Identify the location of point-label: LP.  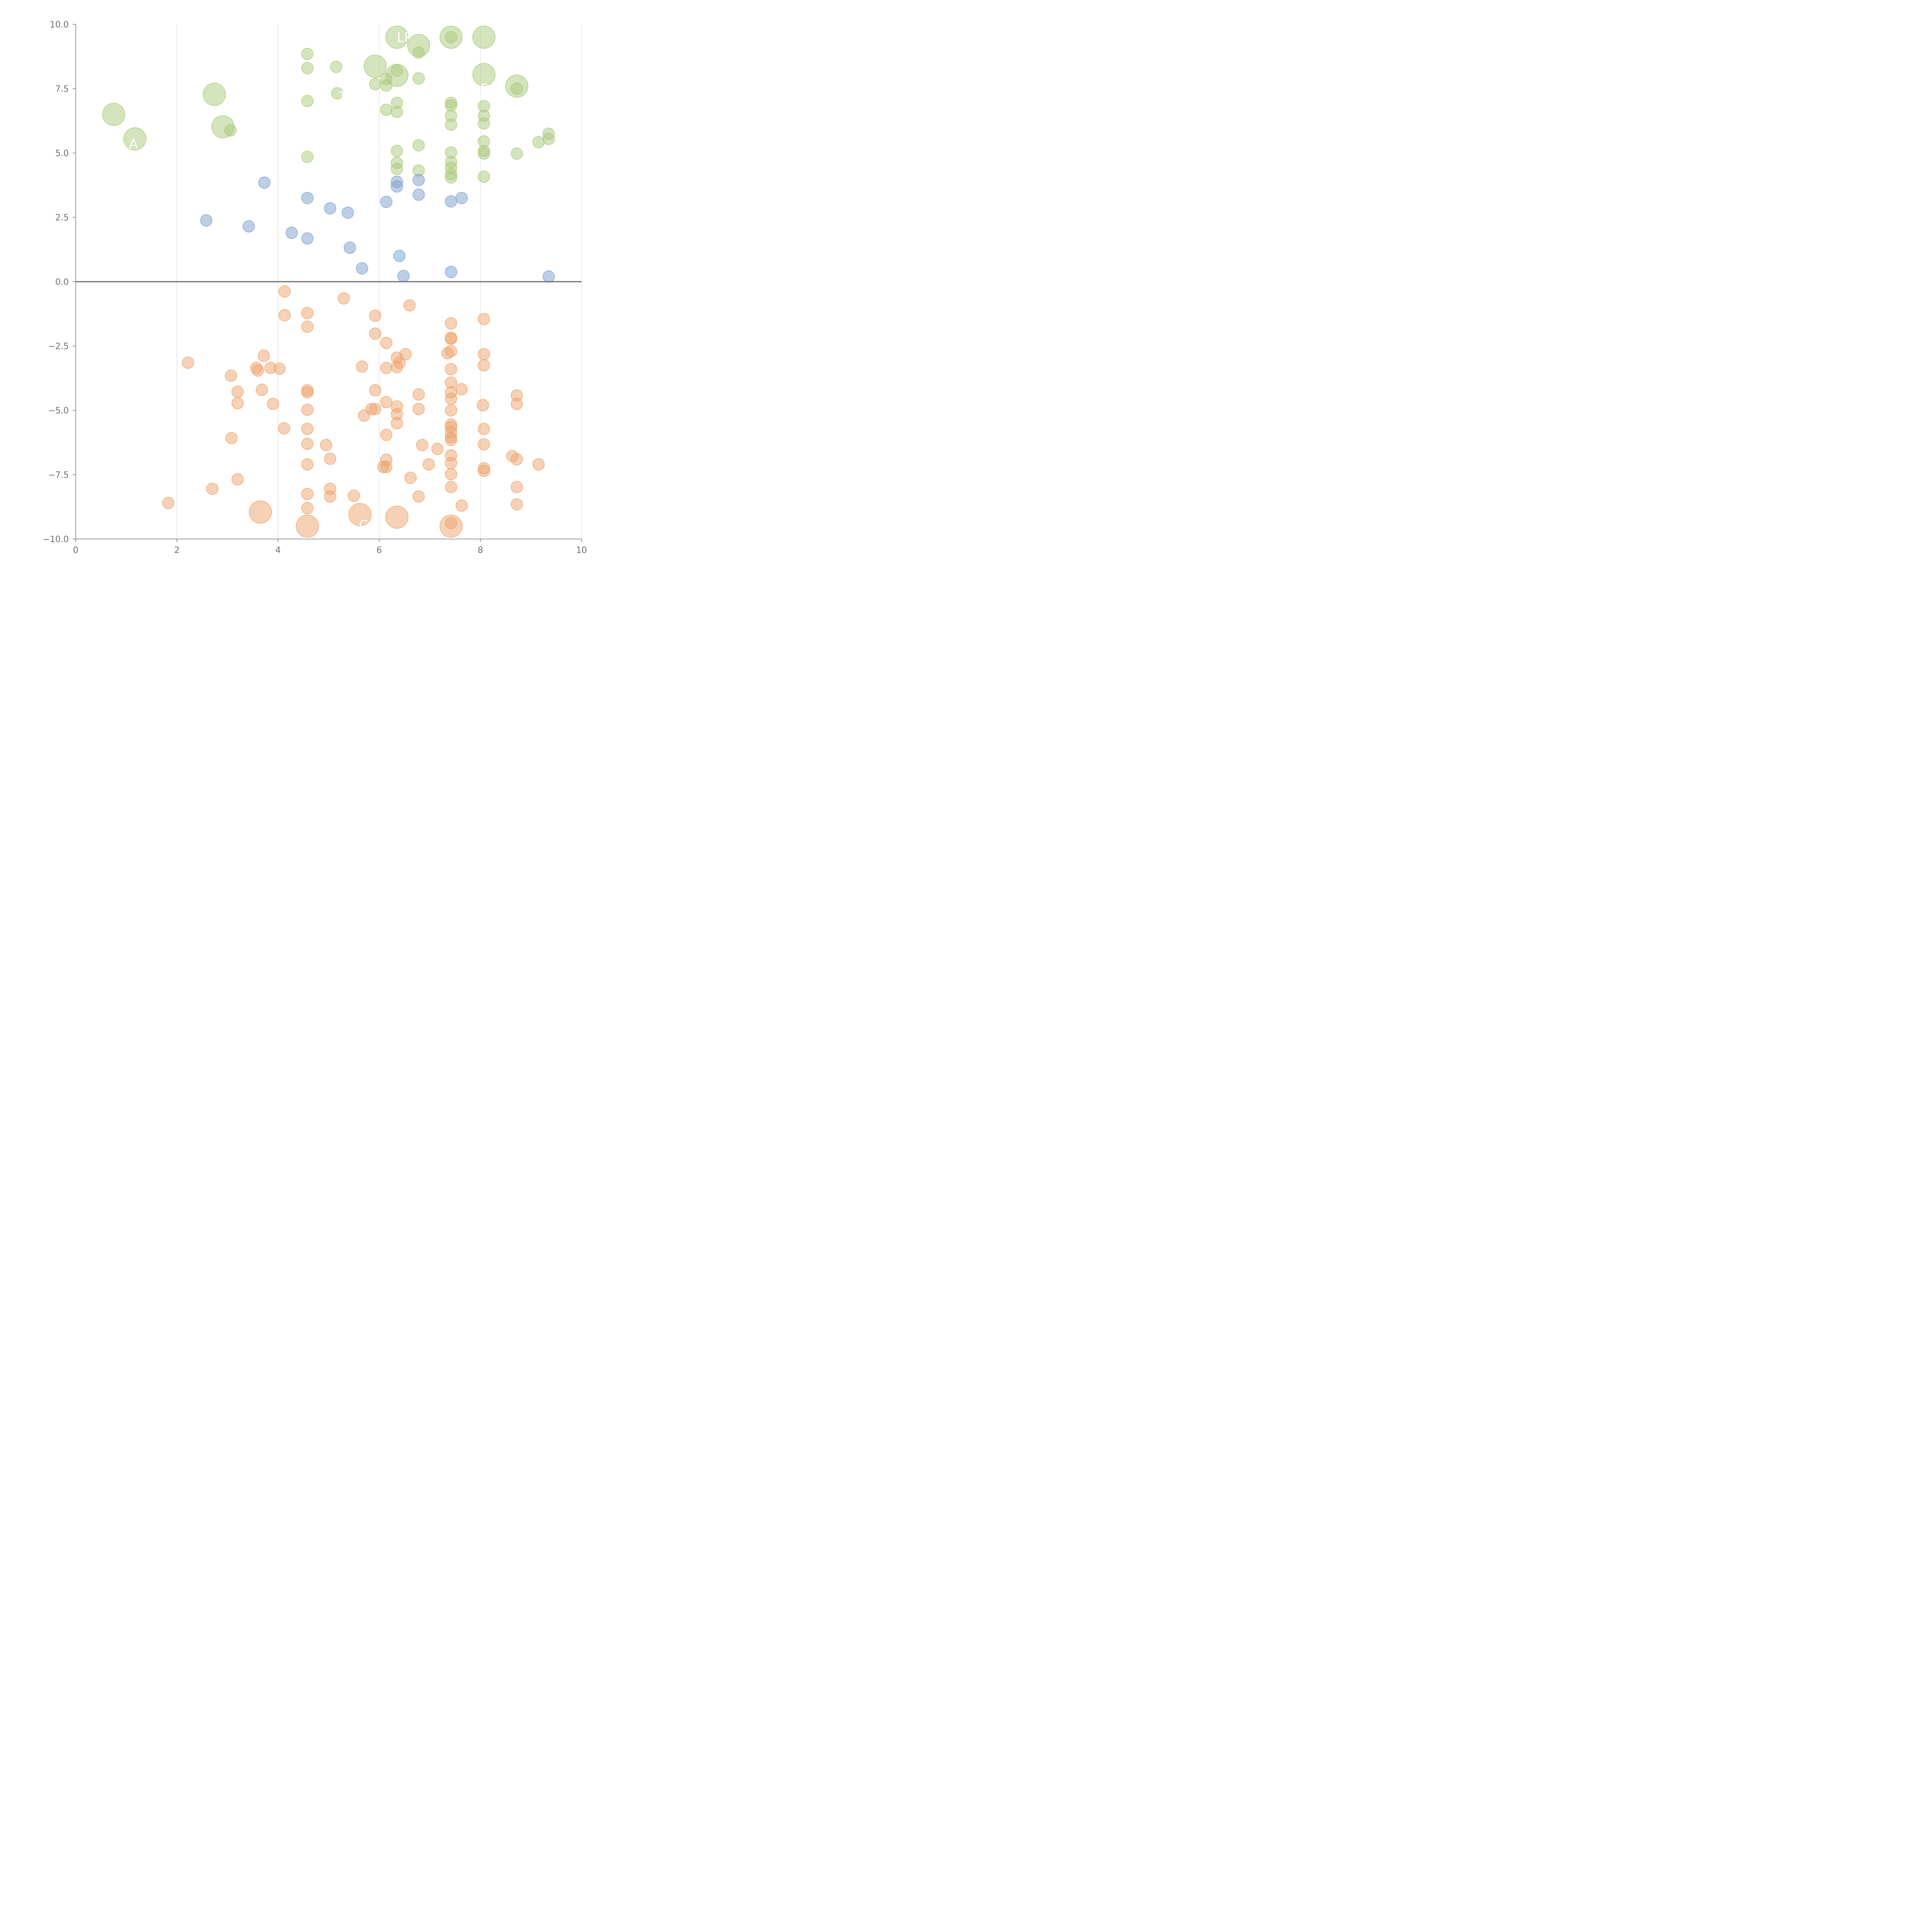
(404, 37).